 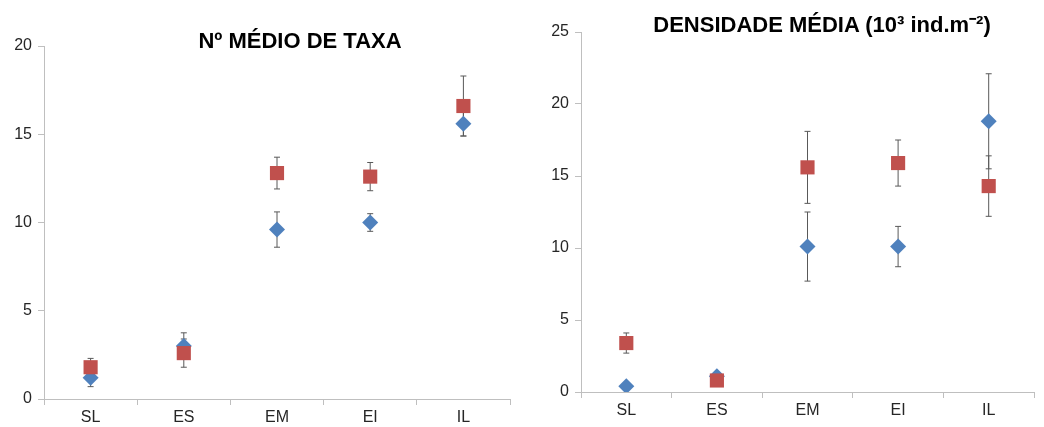 I want to click on chart-title: DENSIDADE MÉDIA (10³ ind.m⁻²), so click(x=822, y=24).